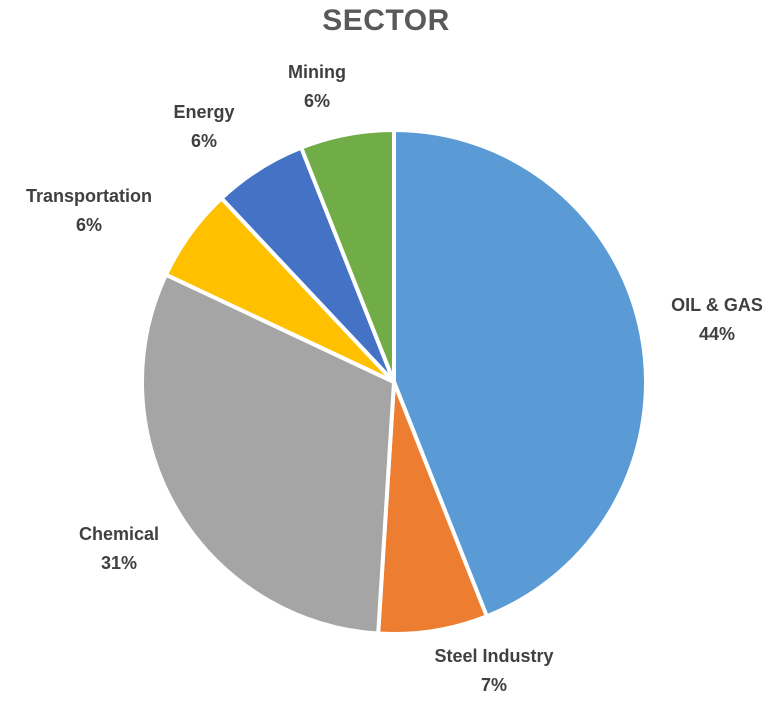 The width and height of the screenshot is (772, 701). I want to click on data-label-name-energy: Energy, so click(203, 112).